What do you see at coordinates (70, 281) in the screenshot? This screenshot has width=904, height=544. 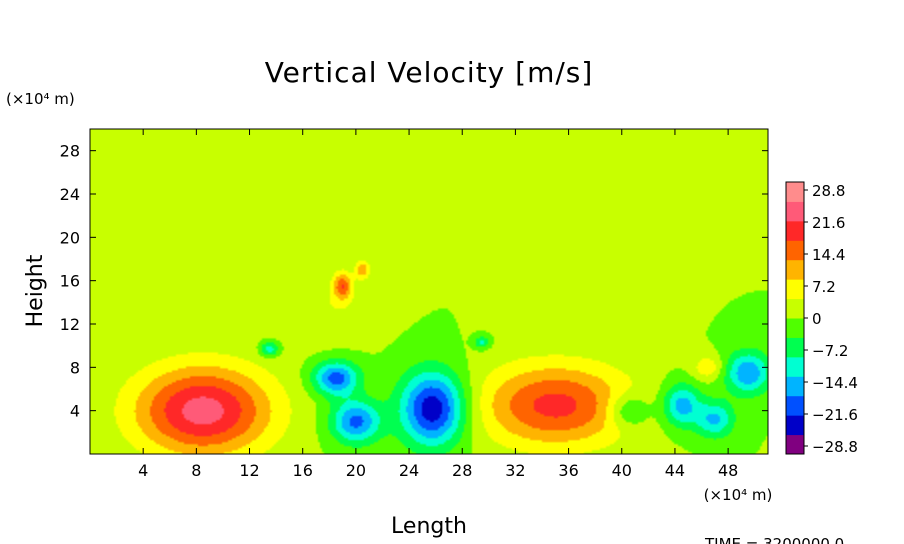 I see `y-tick-label: 16` at bounding box center [70, 281].